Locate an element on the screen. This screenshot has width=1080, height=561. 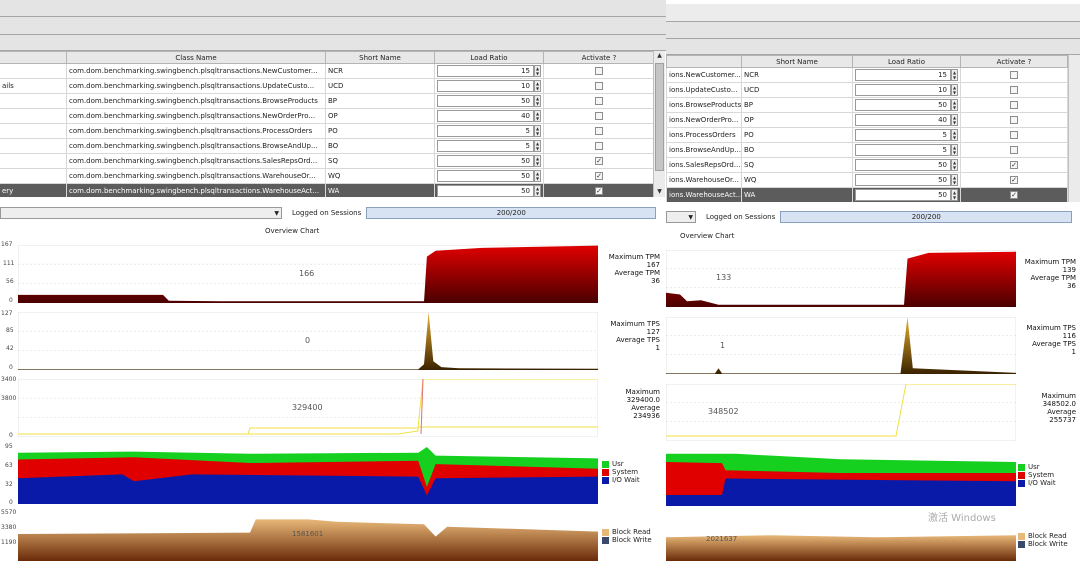
table-scrollbar is located at coordinates (1074, 128).